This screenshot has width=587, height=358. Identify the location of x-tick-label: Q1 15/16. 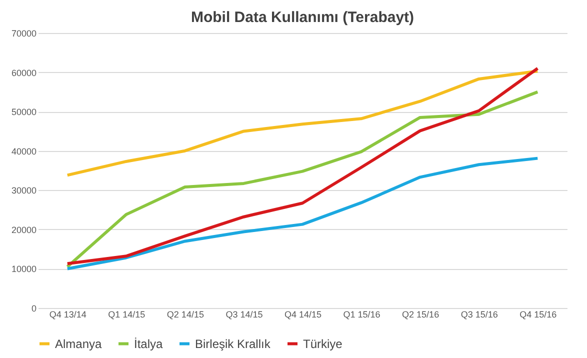
(361, 315).